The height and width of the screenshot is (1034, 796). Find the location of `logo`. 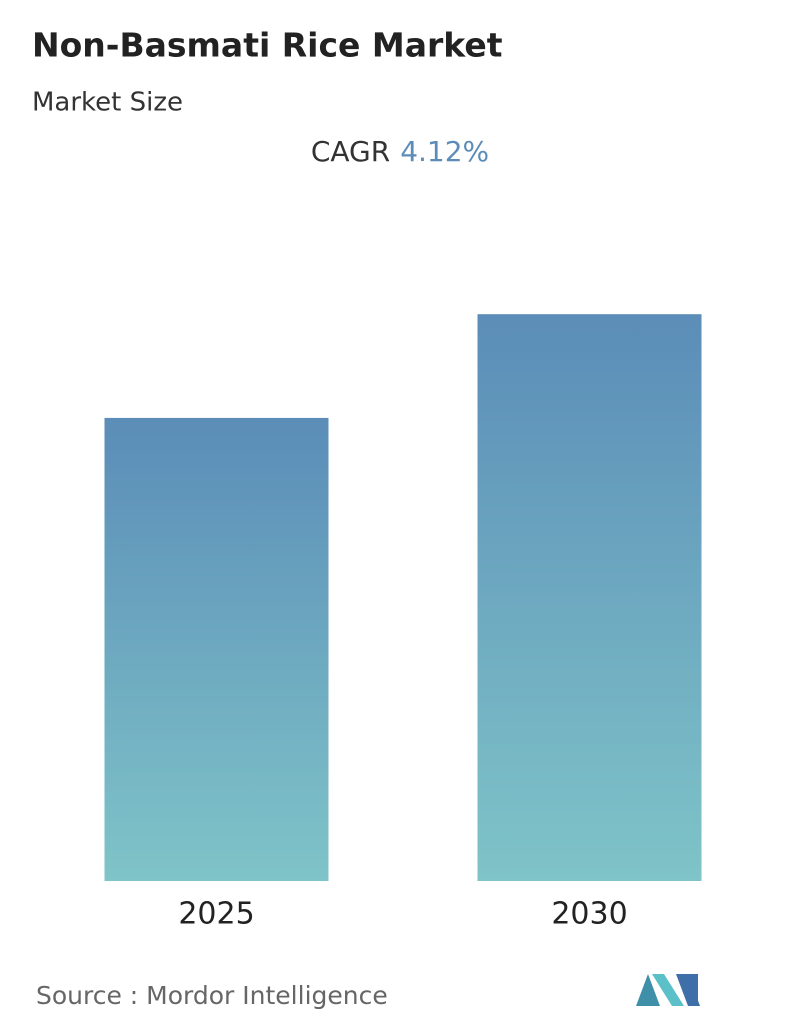

logo is located at coordinates (668, 990).